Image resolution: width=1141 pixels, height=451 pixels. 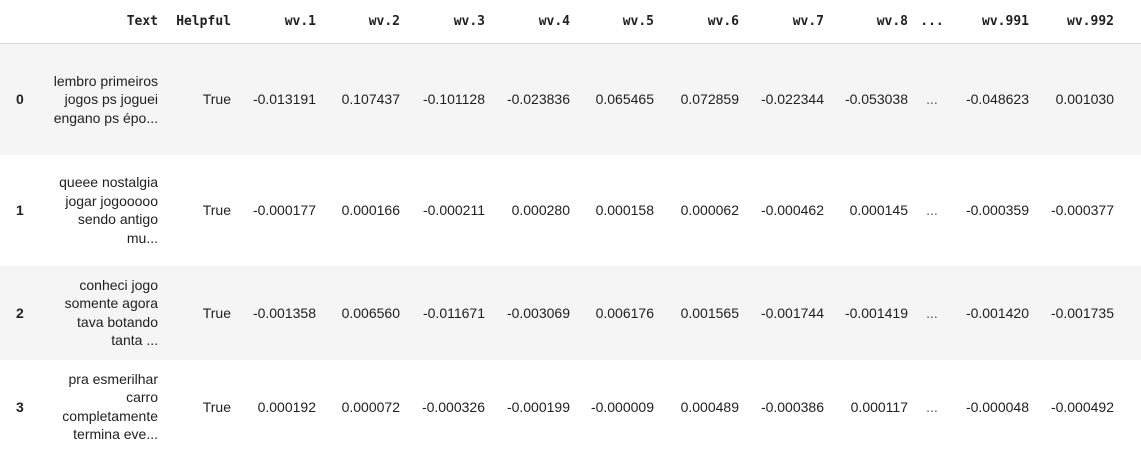 What do you see at coordinates (709, 312) in the screenshot?
I see `cell-wv6: 0.001565` at bounding box center [709, 312].